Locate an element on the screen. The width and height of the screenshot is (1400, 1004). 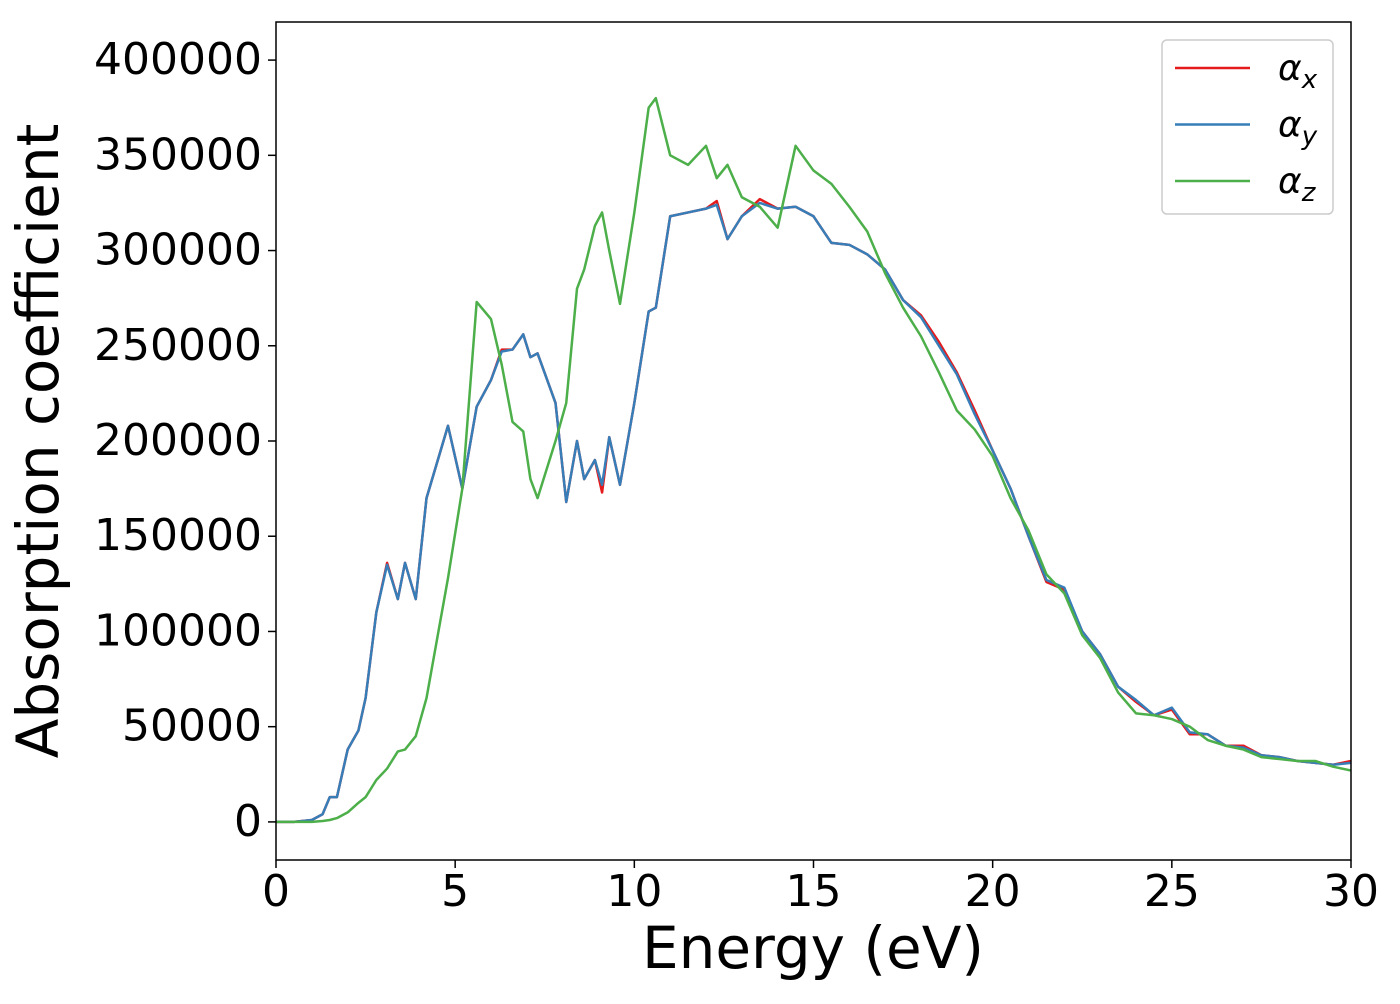
x-tick-label: 25 is located at coordinates (1172, 891).